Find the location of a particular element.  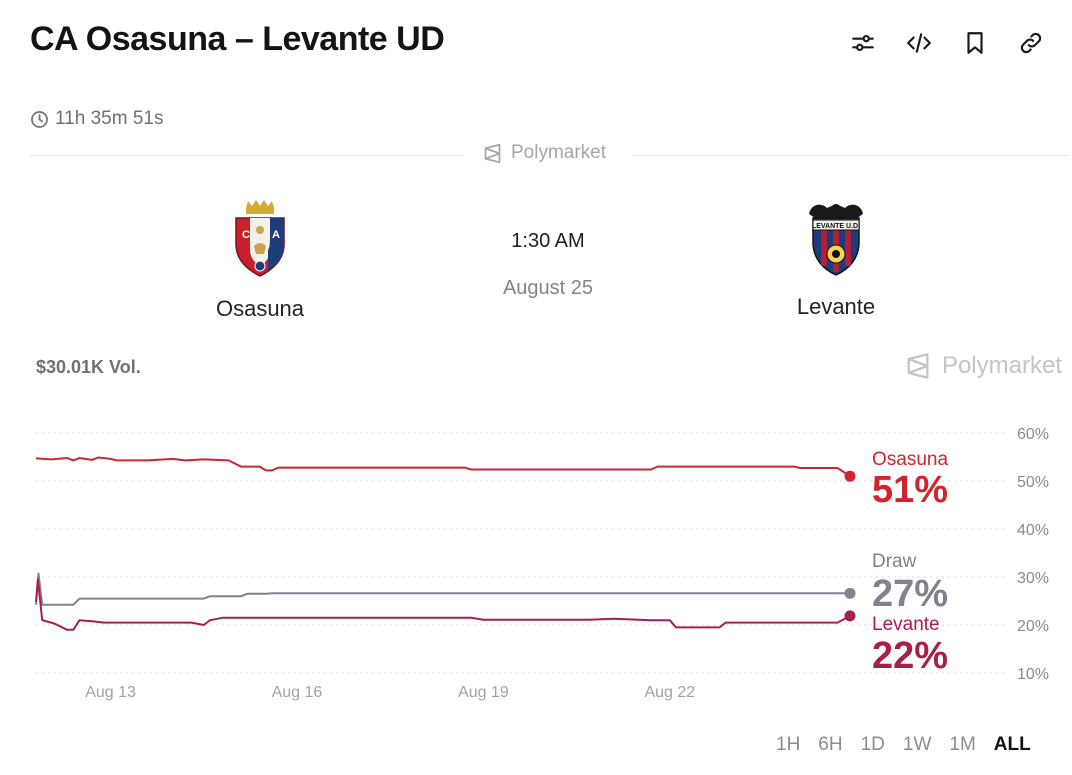

series-name-osasuna: Osasuna is located at coordinates (910, 459).